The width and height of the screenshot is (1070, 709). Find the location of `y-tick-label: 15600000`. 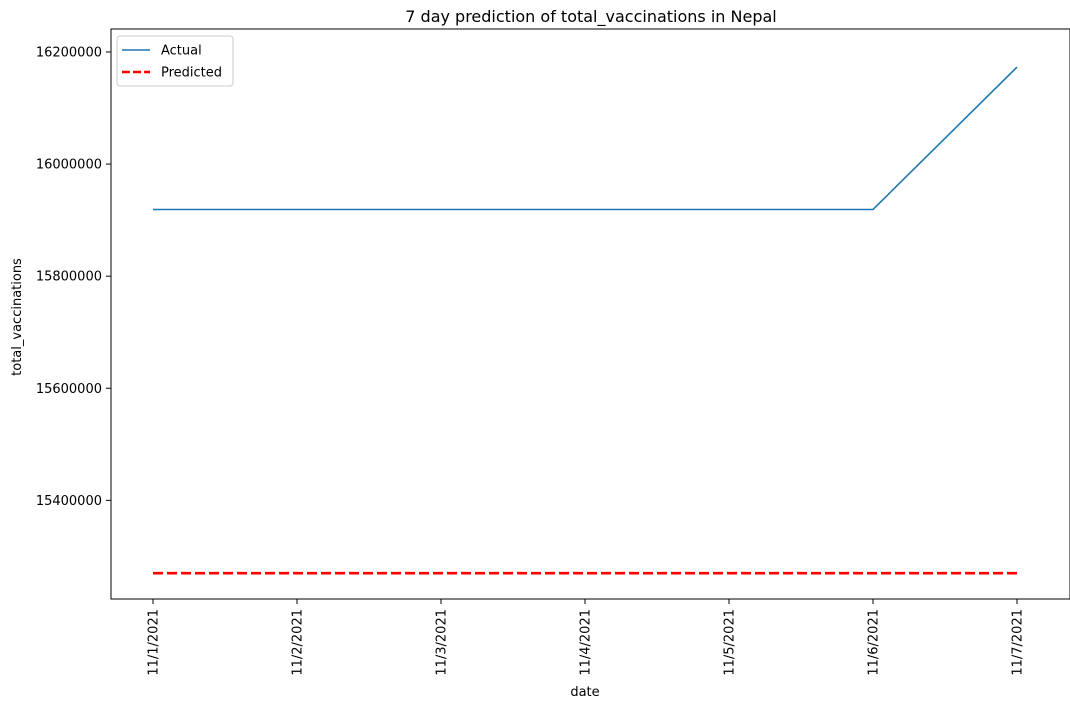

y-tick-label: 15600000 is located at coordinates (69, 389).